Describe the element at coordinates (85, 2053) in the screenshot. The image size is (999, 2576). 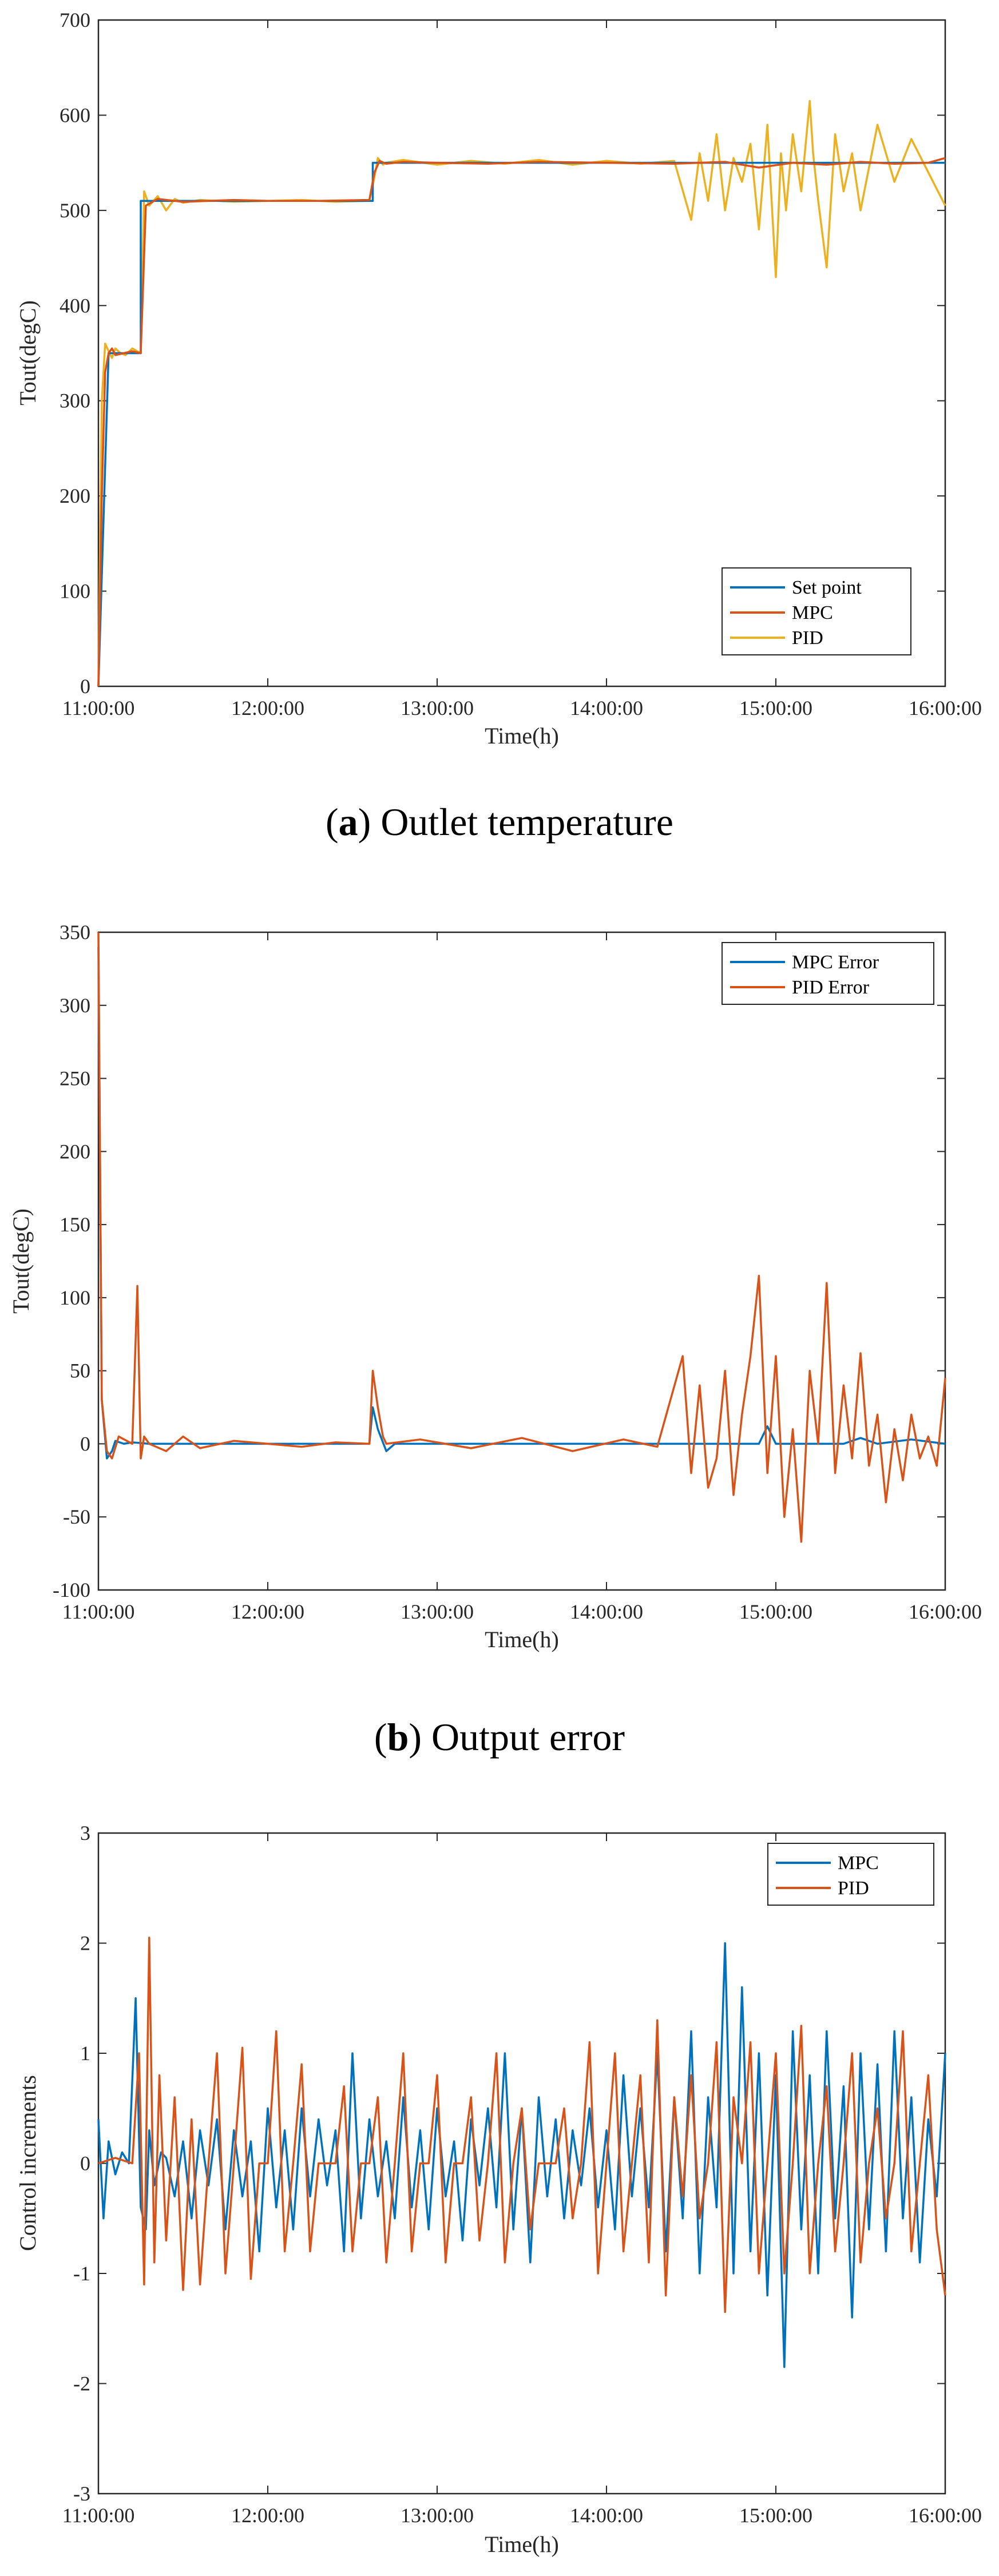
I see `y-tick-label: 1` at that location.